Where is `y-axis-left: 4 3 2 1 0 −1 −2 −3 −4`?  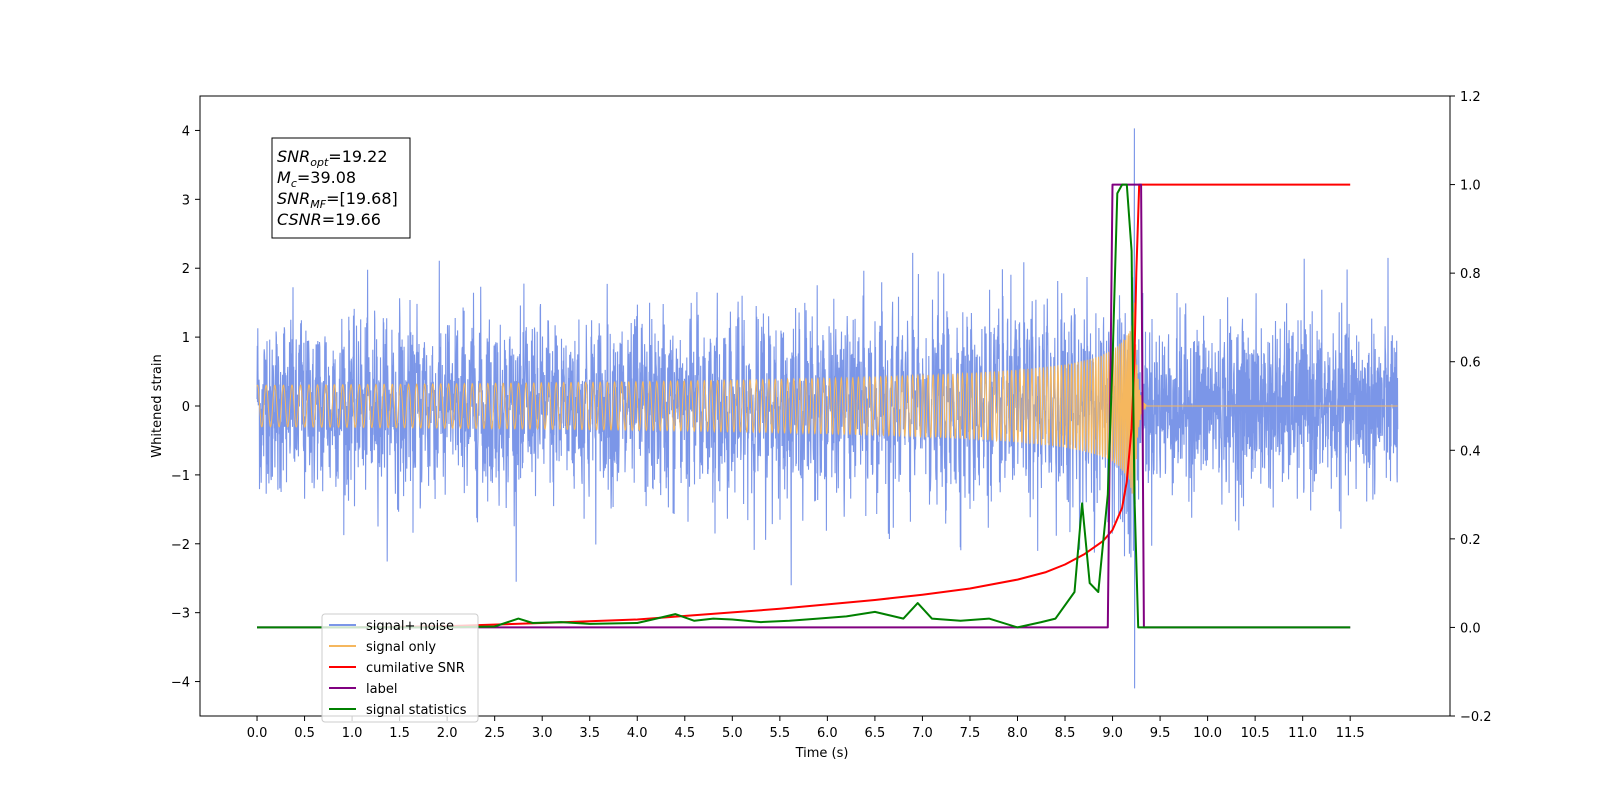
y-axis-left: 4 3 2 1 0 −1 −2 −3 −4 is located at coordinates (185, 407).